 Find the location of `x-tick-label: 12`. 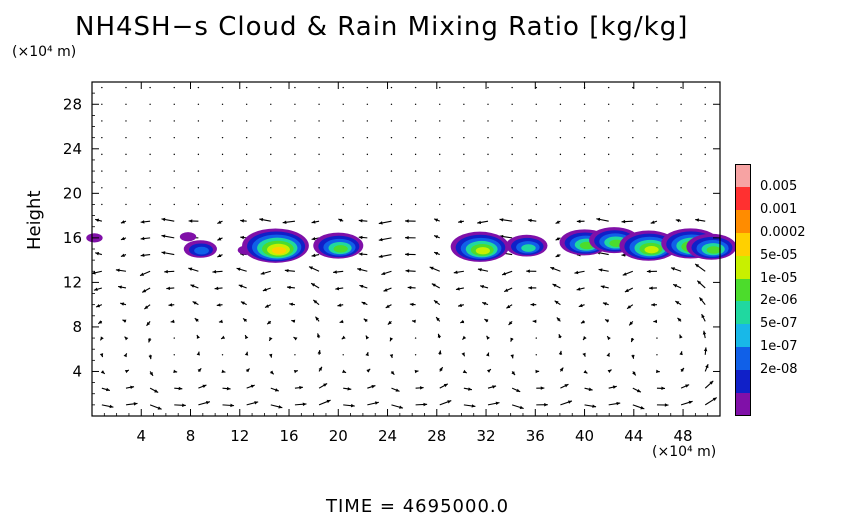

x-tick-label: 12 is located at coordinates (239, 436).